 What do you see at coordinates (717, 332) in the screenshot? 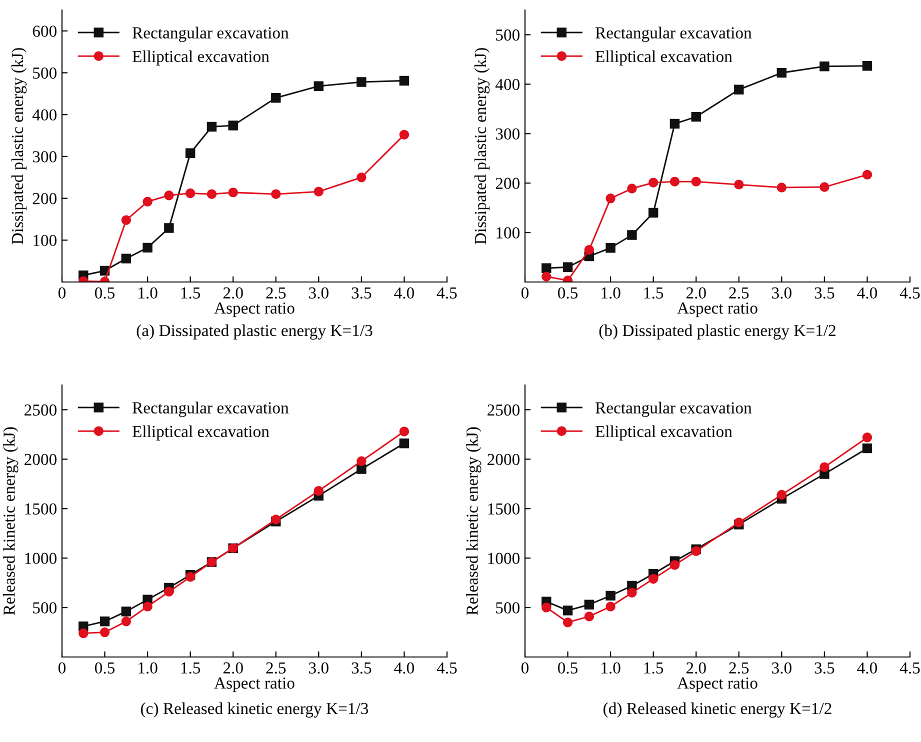
I see `text: (b) Dissipated plastic energy K=1/2` at bounding box center [717, 332].